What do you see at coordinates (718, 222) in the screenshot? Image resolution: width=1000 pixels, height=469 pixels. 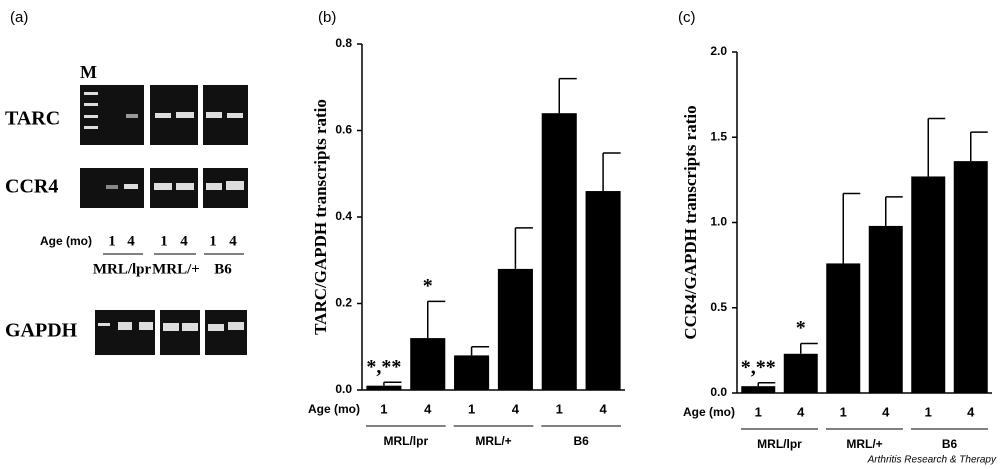 I see `y-tick-label: 1.0` at bounding box center [718, 222].